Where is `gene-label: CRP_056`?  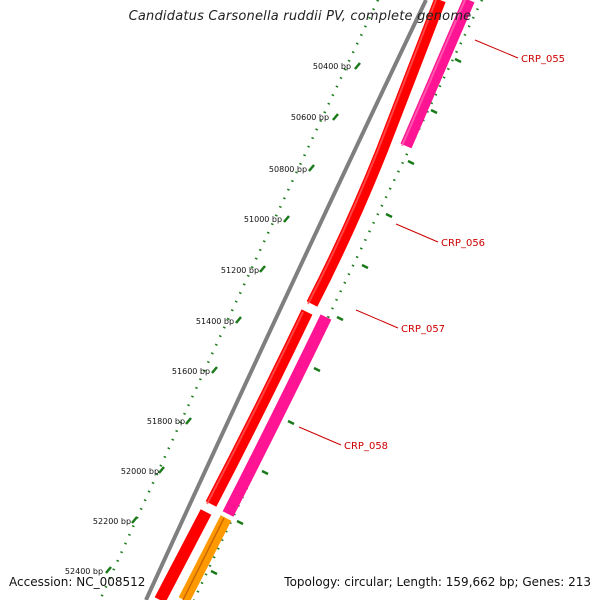
gene-label: CRP_056 is located at coordinates (463, 243).